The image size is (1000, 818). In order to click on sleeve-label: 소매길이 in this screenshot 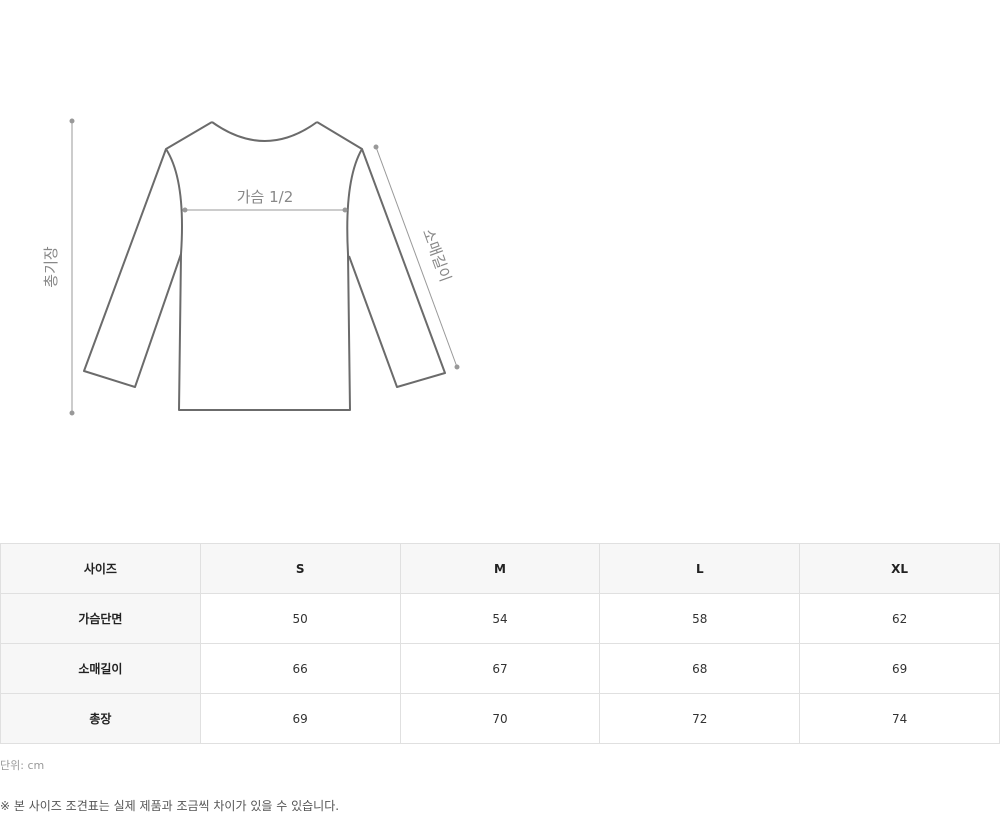, I will do `click(437, 255)`.